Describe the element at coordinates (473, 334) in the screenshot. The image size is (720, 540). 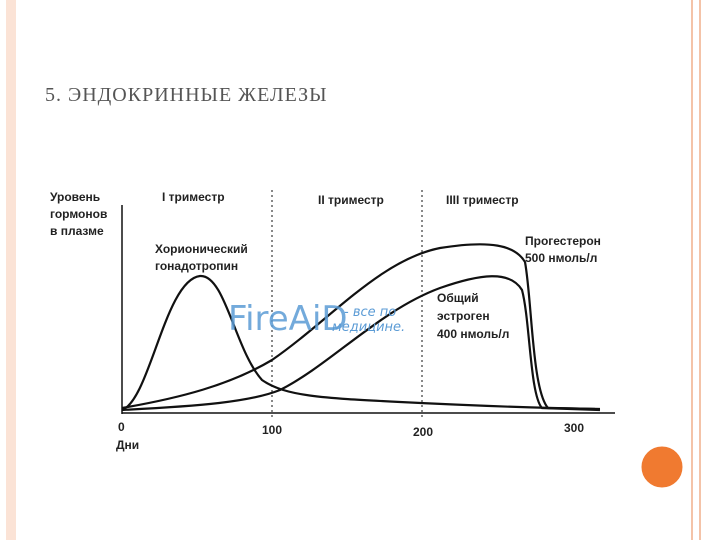
I see `curve-label: 400 нмоль/л` at that location.